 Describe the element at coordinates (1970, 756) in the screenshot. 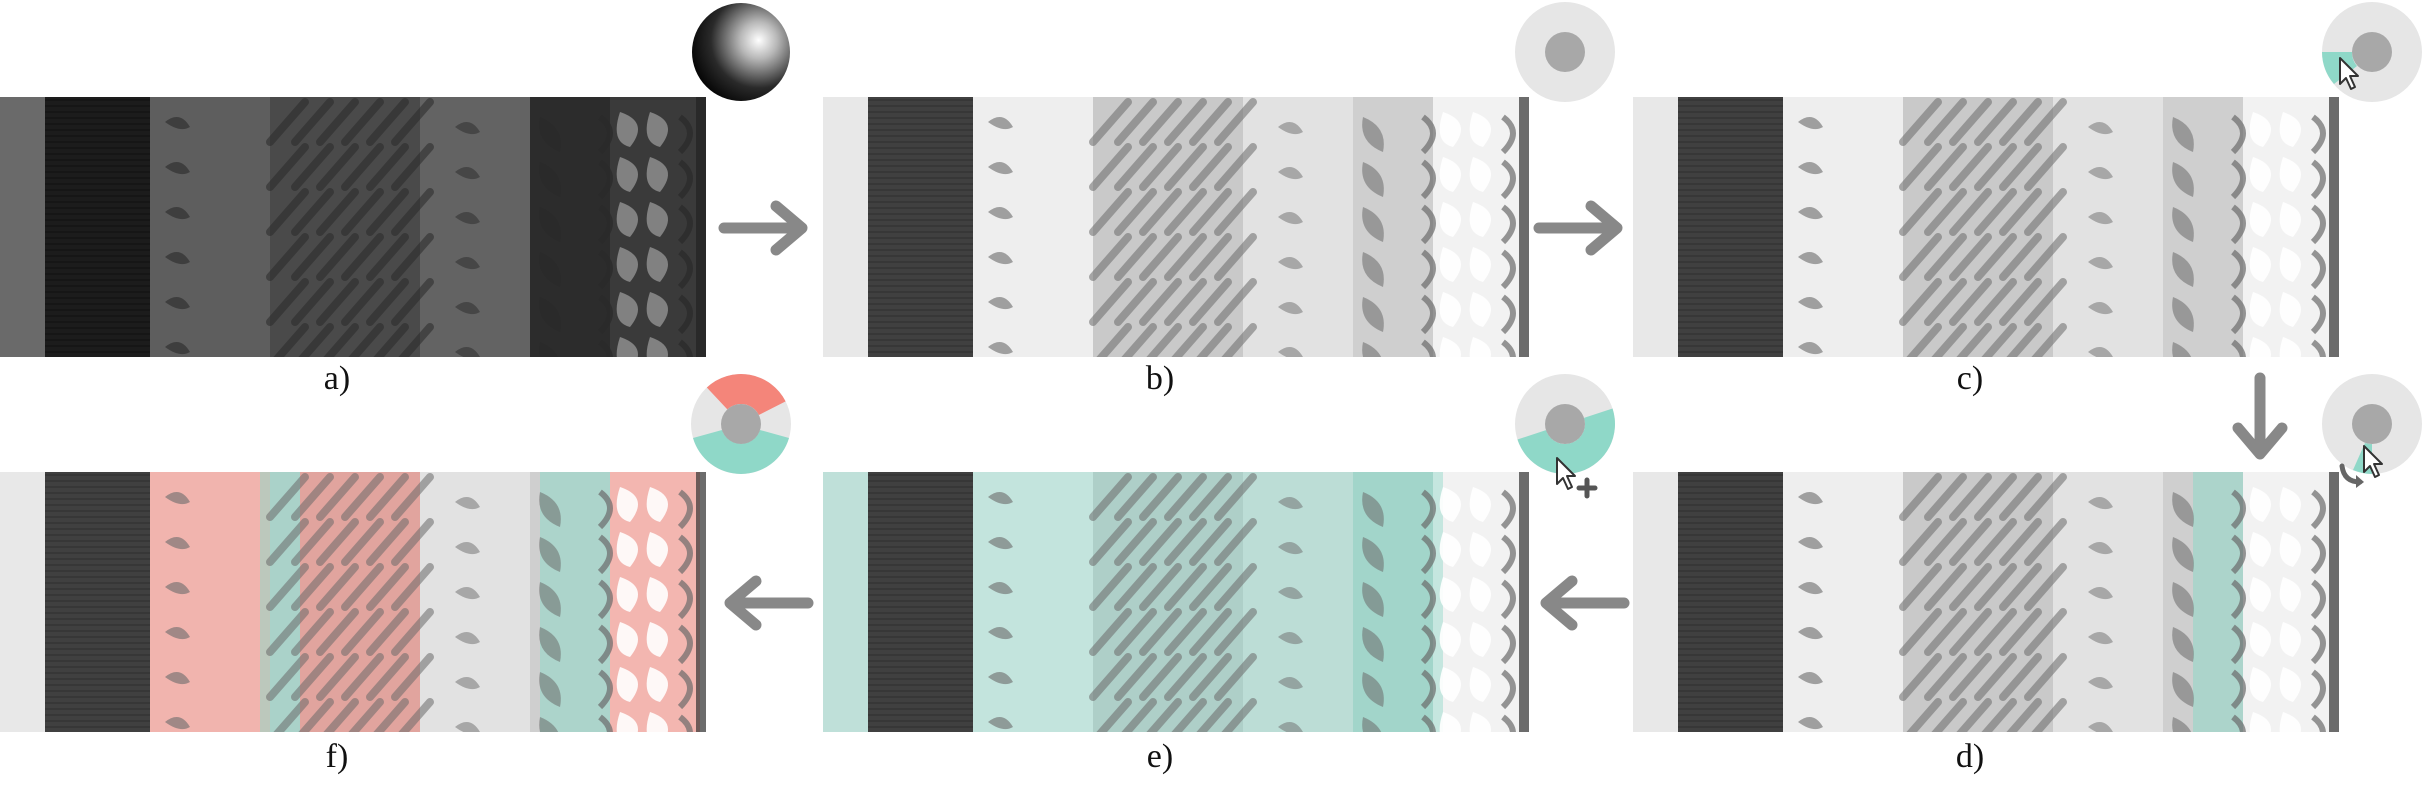

I see `panel-label-d: d)` at that location.